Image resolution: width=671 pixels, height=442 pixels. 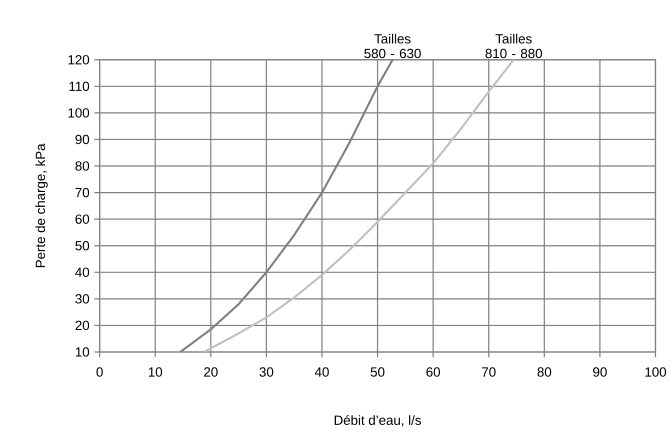 What do you see at coordinates (321, 372) in the screenshot?
I see `x-tick-label: 40` at bounding box center [321, 372].